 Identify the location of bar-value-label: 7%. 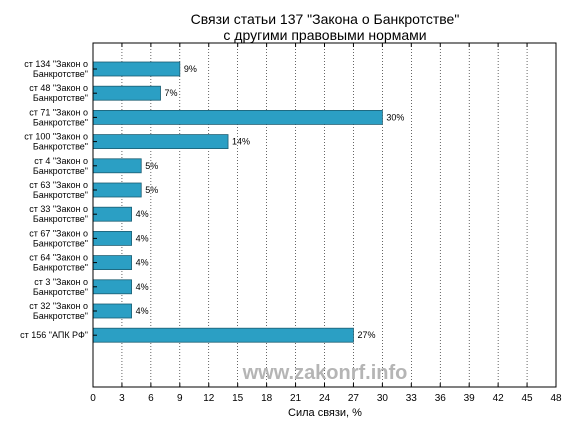
(171, 93).